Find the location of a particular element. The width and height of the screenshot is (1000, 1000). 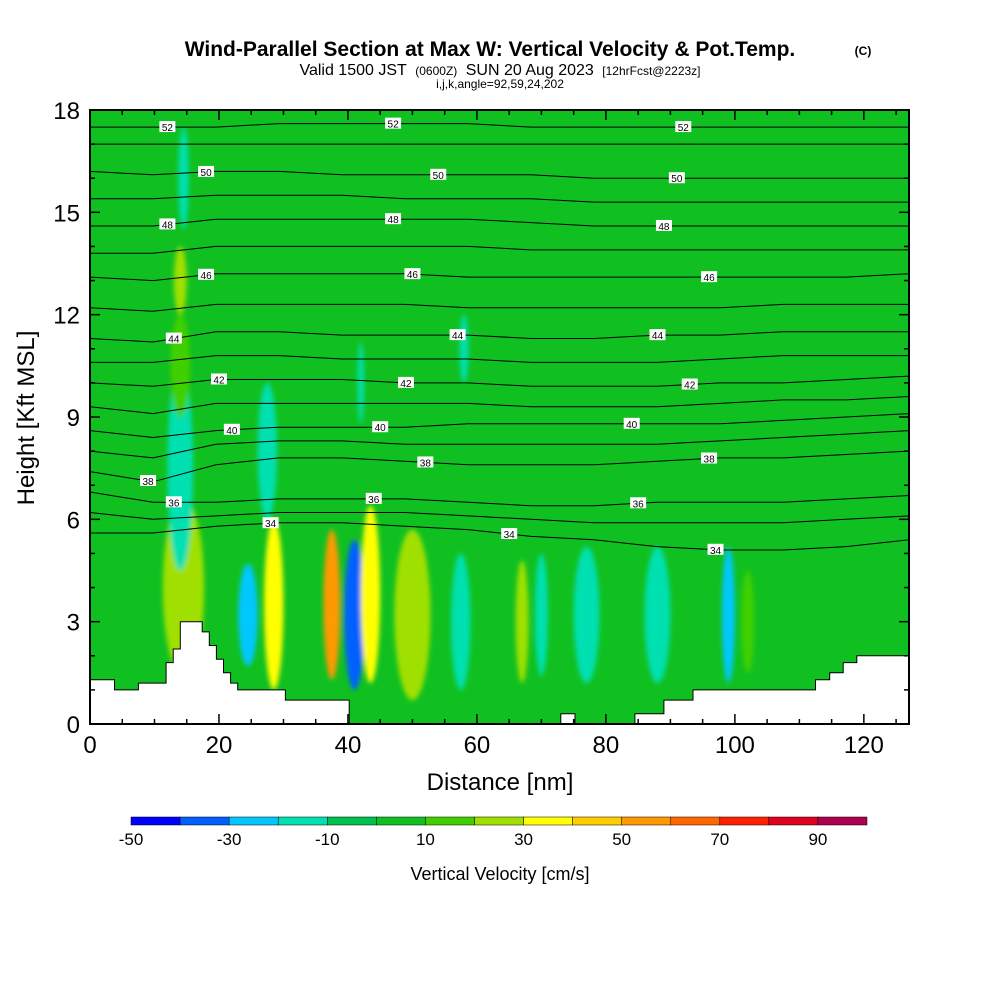

y-tick-label: 0 is located at coordinates (73, 725).